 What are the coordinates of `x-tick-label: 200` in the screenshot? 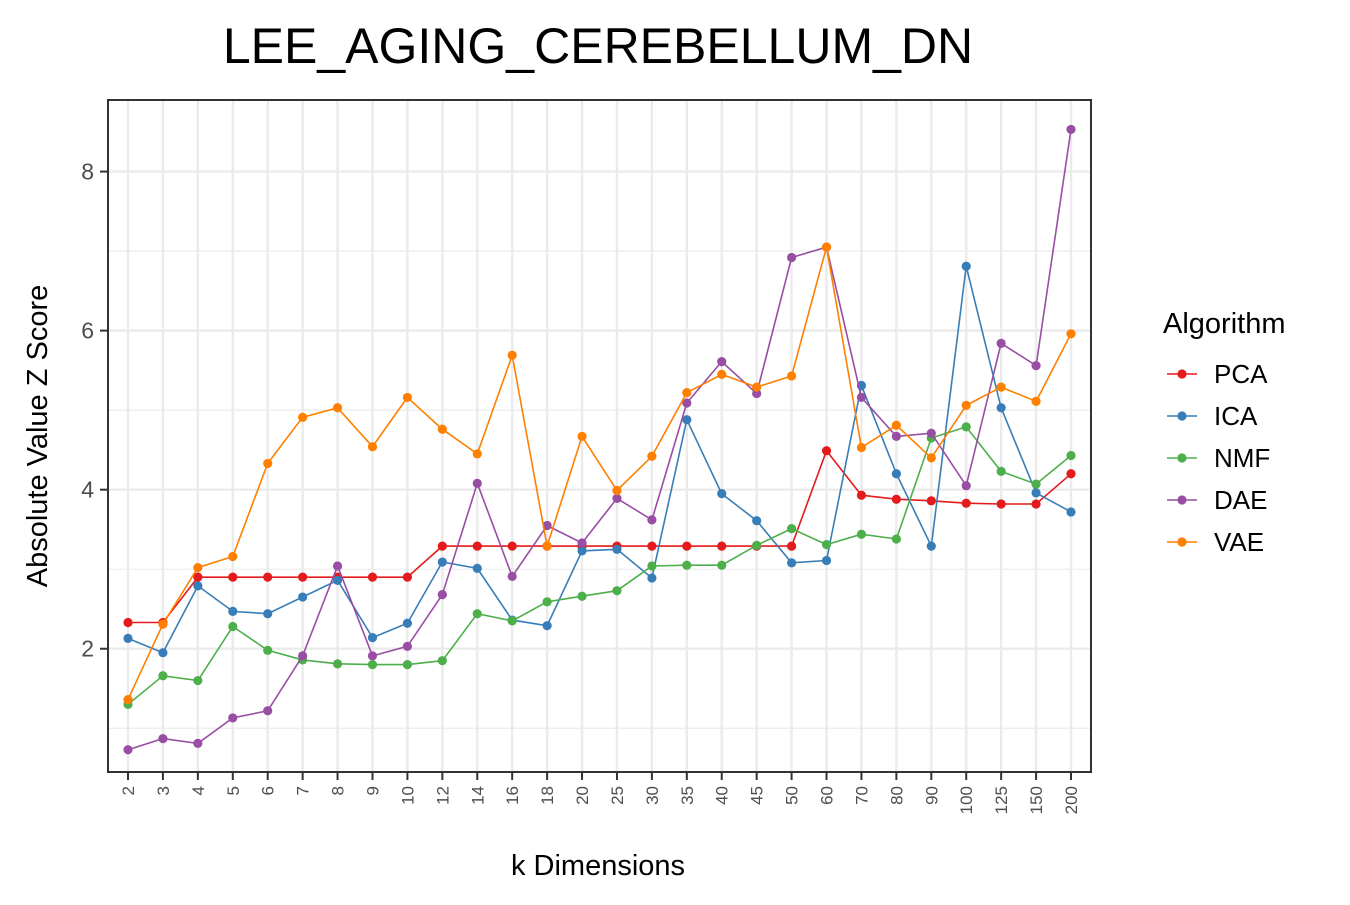 It's located at (1071, 800).